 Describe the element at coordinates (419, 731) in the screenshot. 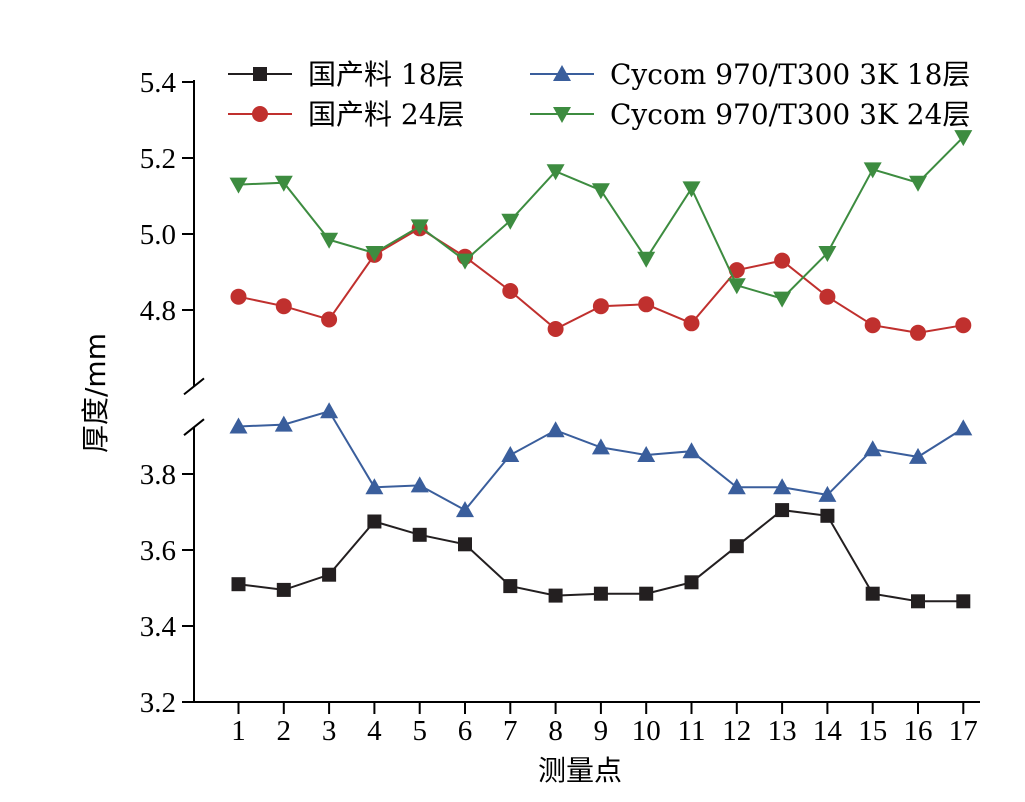

I see `x-tick-label: 5` at that location.